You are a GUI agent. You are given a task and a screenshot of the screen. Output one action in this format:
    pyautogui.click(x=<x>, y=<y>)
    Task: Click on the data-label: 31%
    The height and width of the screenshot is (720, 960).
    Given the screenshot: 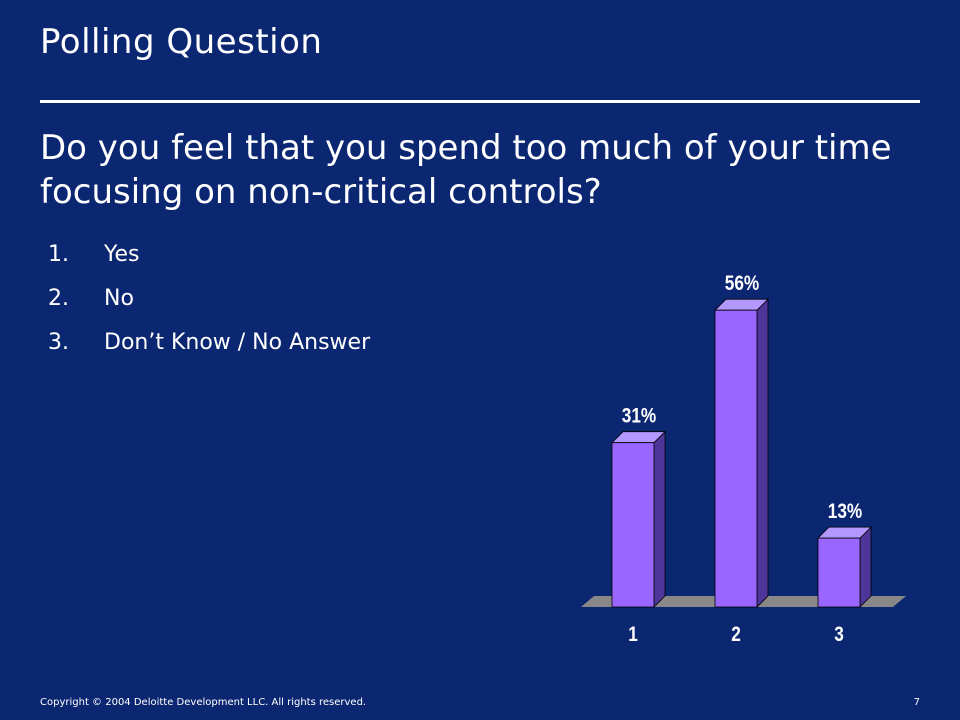 What is the action you would take?
    pyautogui.click(x=639, y=416)
    